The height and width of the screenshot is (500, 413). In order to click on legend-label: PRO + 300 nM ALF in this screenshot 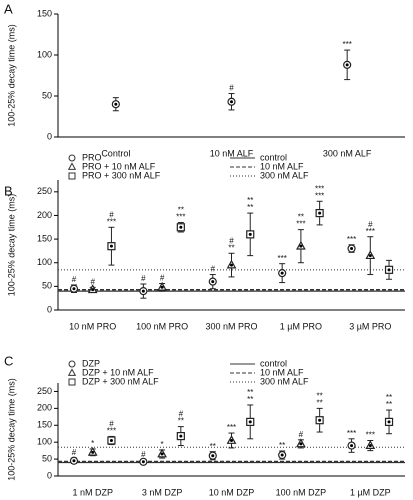, I will do `click(121, 175)`.